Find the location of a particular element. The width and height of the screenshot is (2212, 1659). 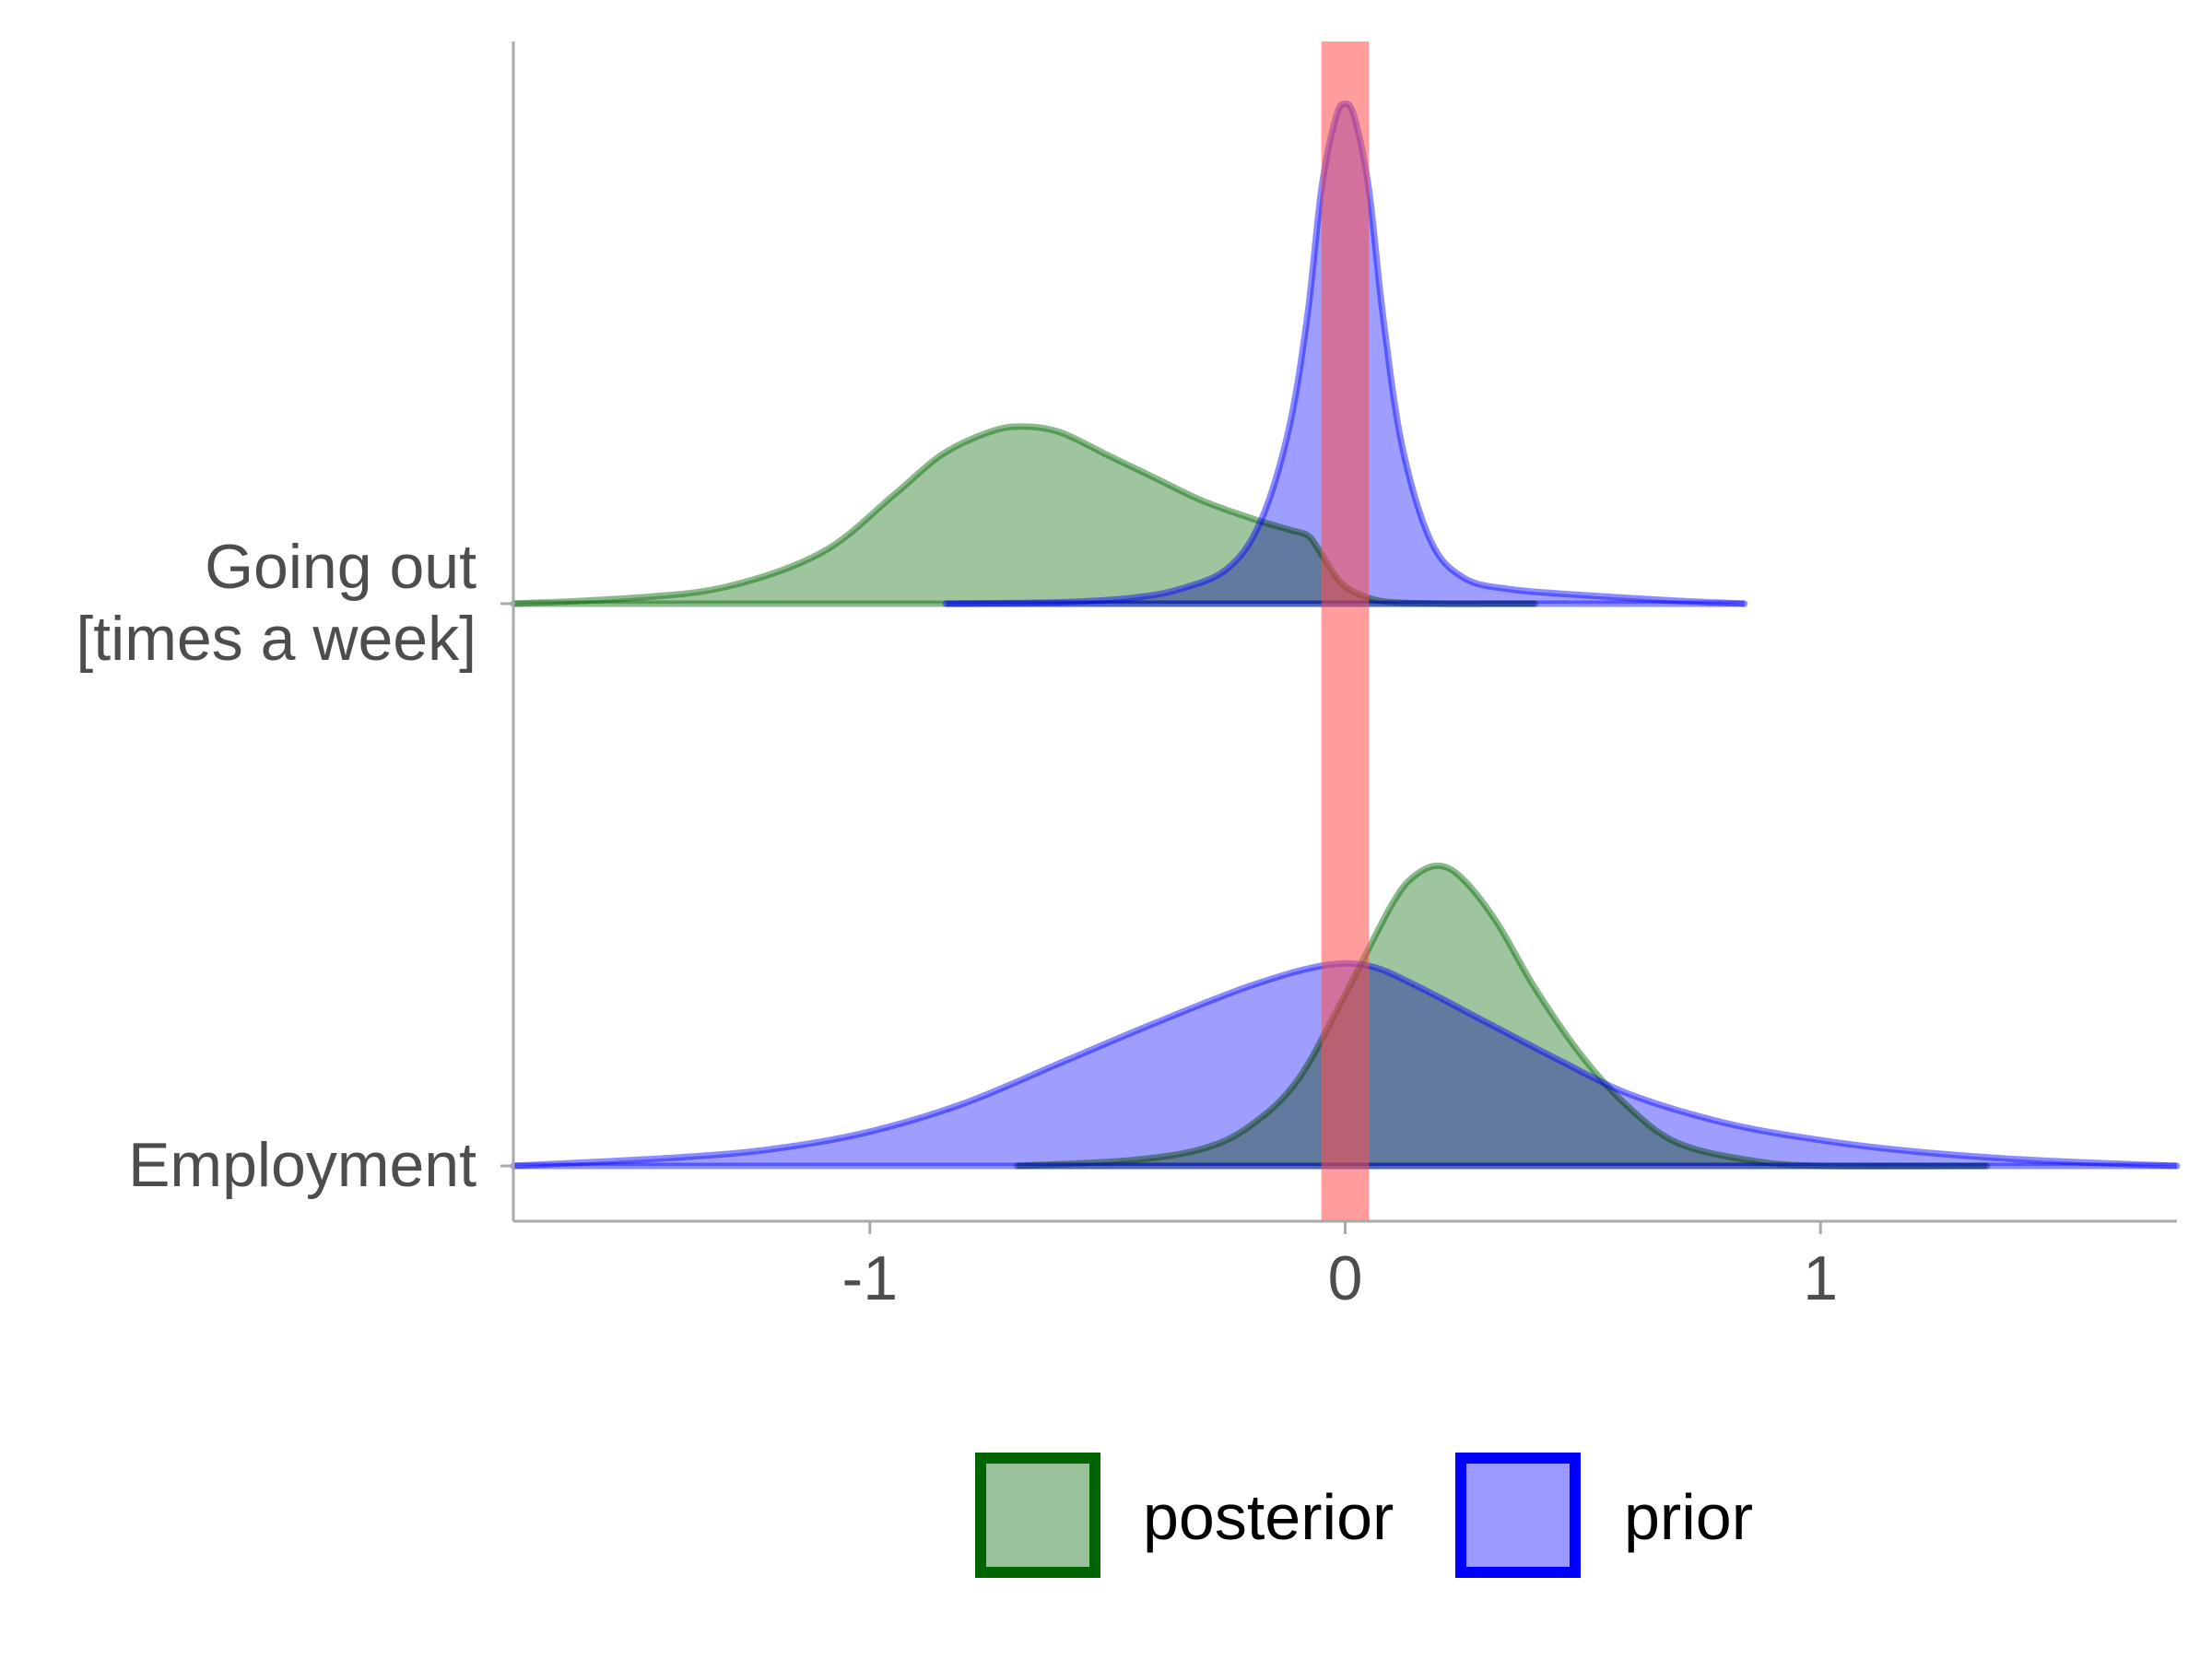

x-tick-label: -1 is located at coordinates (870, 1278).